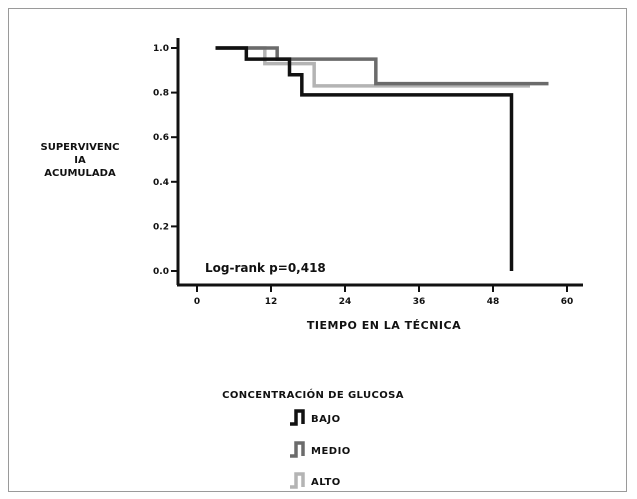  What do you see at coordinates (297, 480) in the screenshot?
I see `legend-swatch-alto` at bounding box center [297, 480].